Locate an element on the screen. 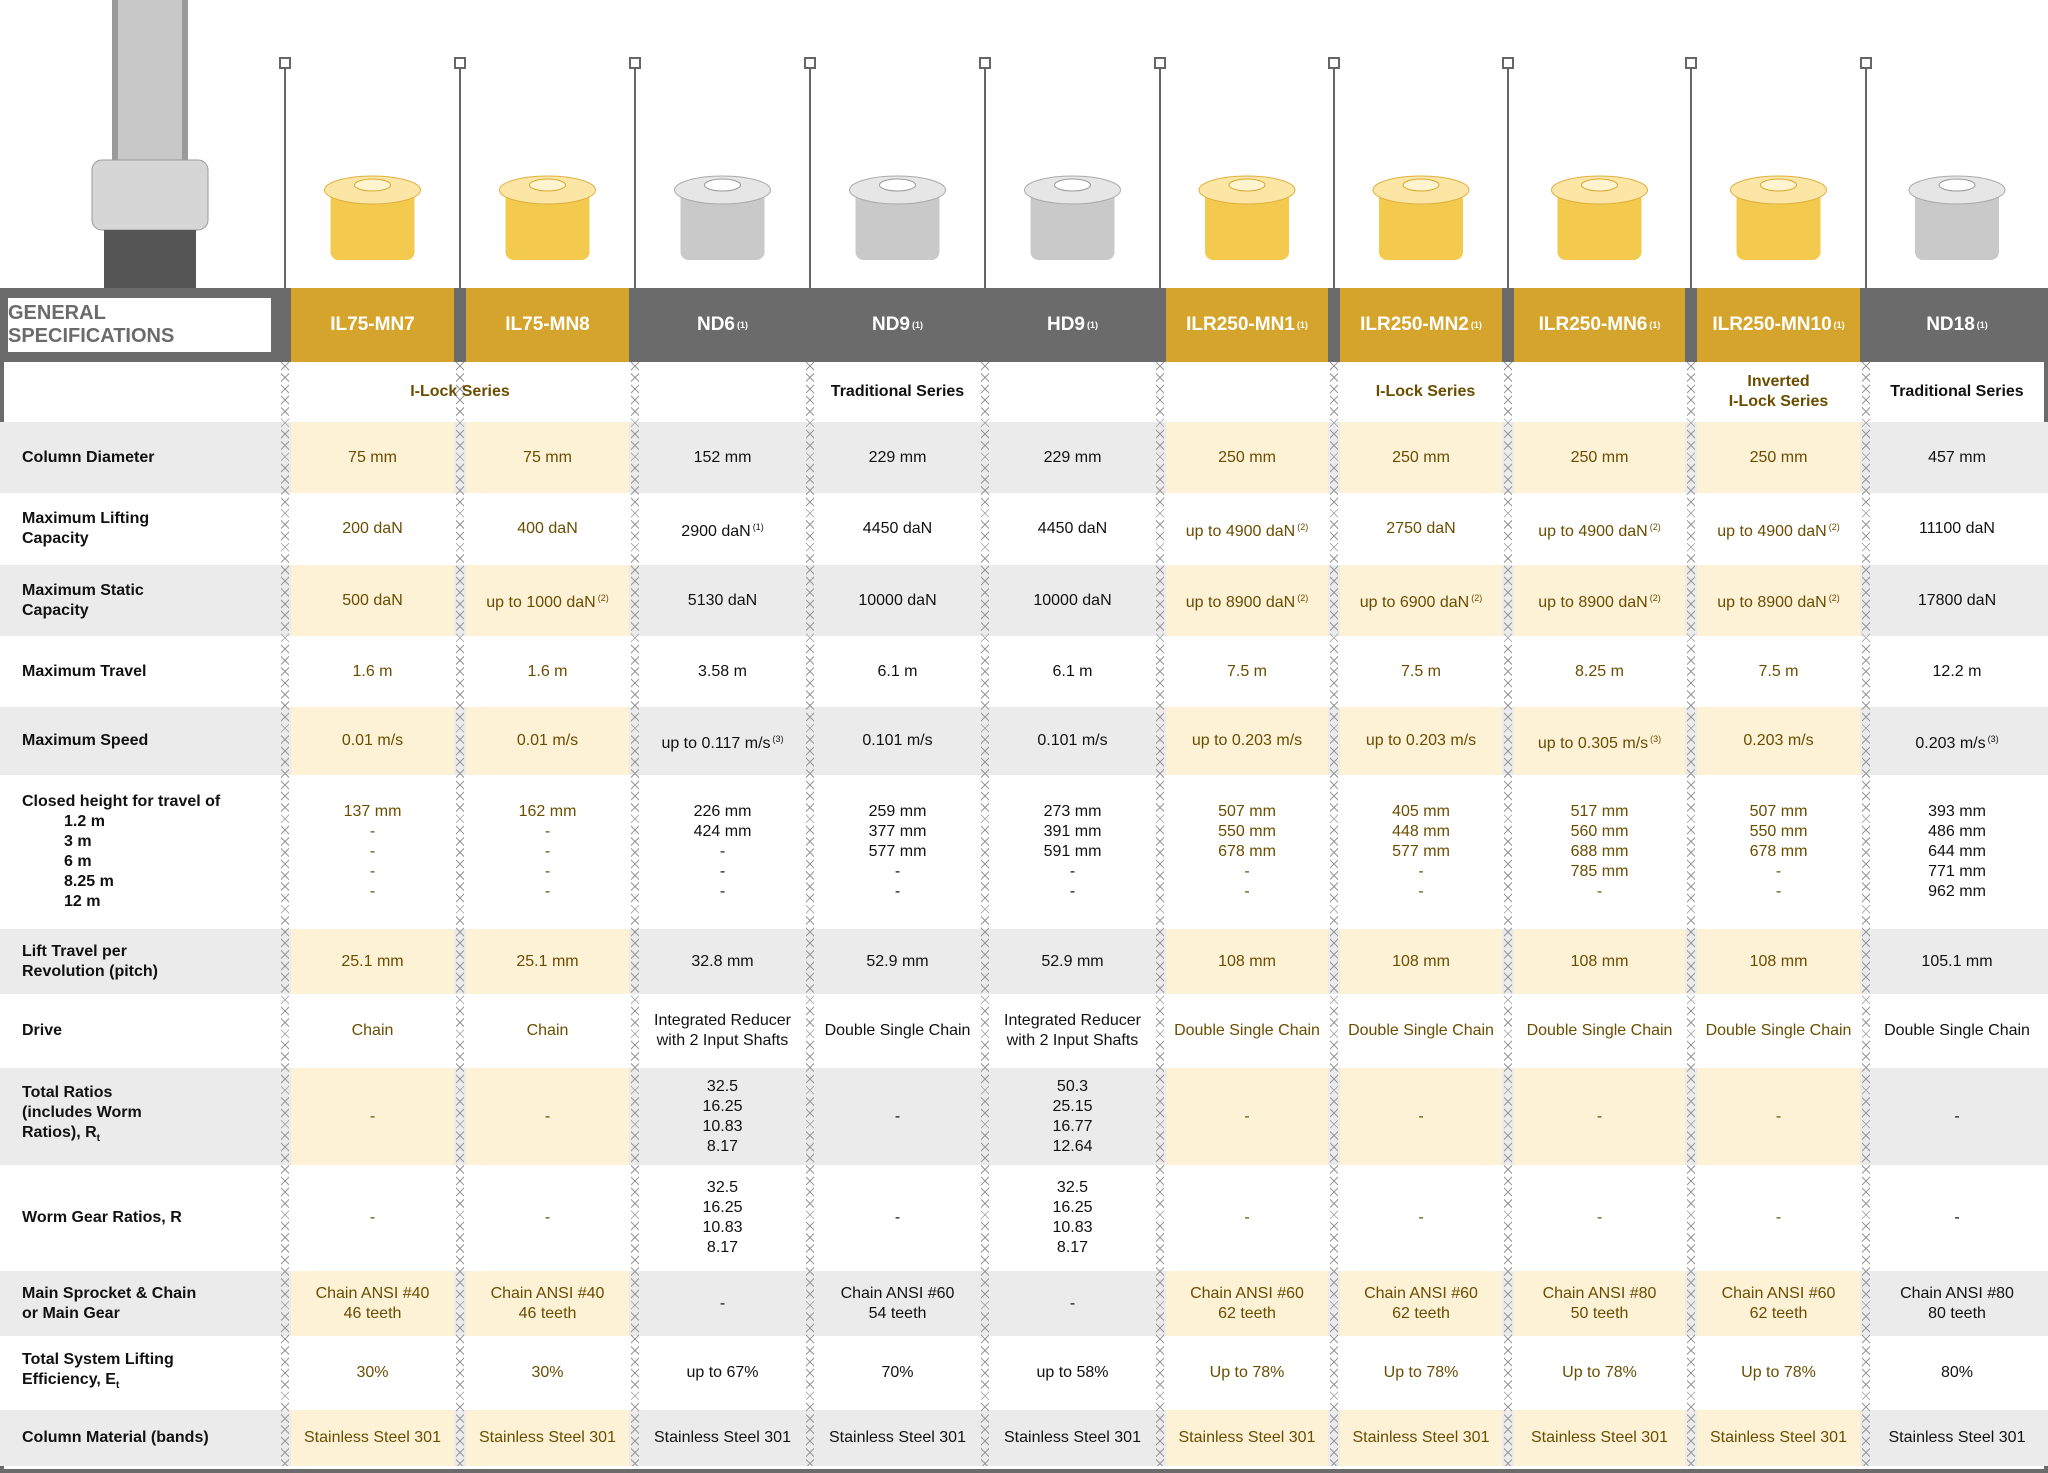 The width and height of the screenshot is (2048, 1473). cell-line: 0.203 m/s (3) is located at coordinates (1956, 741).